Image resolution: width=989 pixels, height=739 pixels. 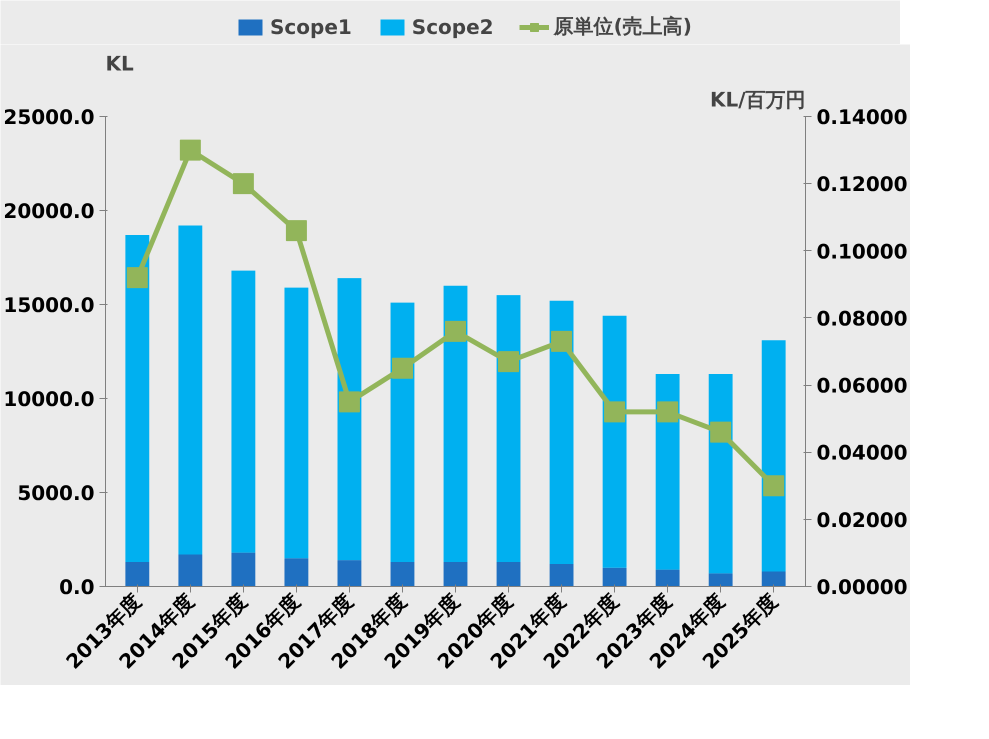 What do you see at coordinates (623, 26) in the screenshot?
I see `legend-label: 原単位(売上高)` at bounding box center [623, 26].